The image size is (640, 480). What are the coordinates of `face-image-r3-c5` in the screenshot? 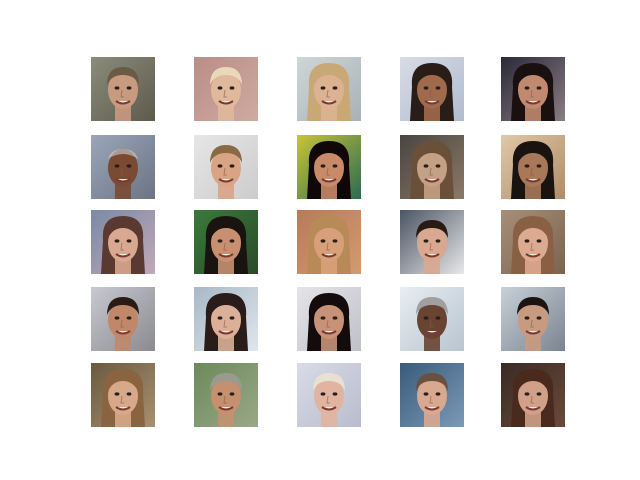 It's located at (533, 242).